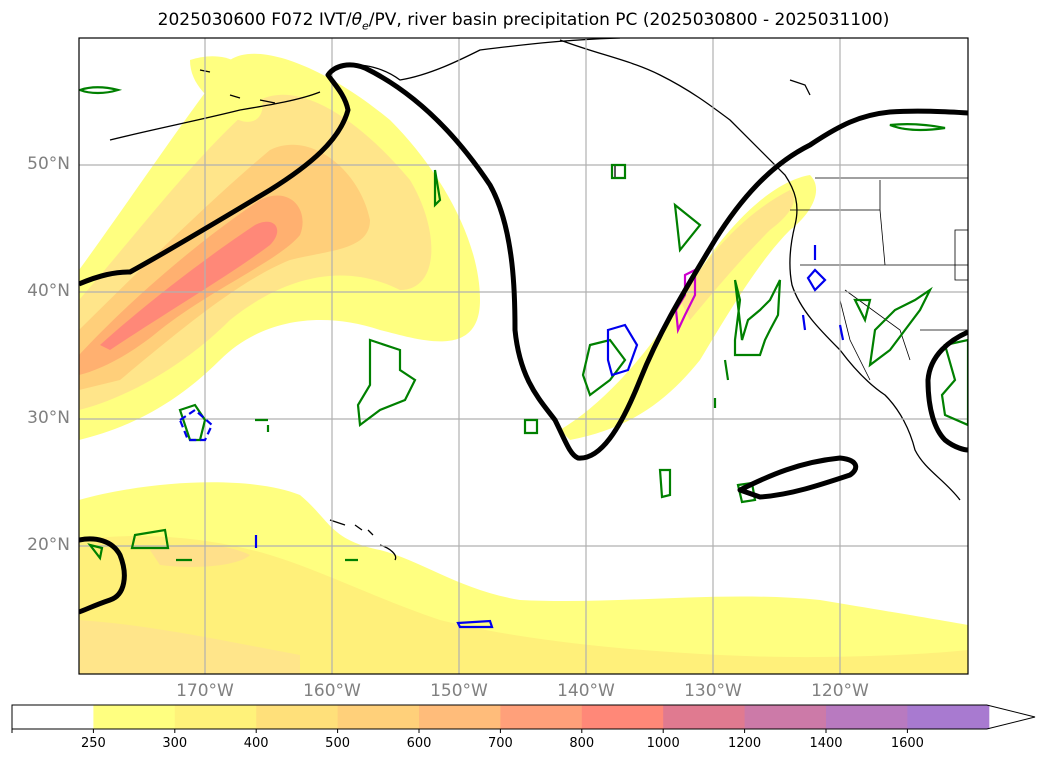 The width and height of the screenshot is (1047, 767). What do you see at coordinates (332, 691) in the screenshot?
I see `lon-label-160w: 160°W` at bounding box center [332, 691].